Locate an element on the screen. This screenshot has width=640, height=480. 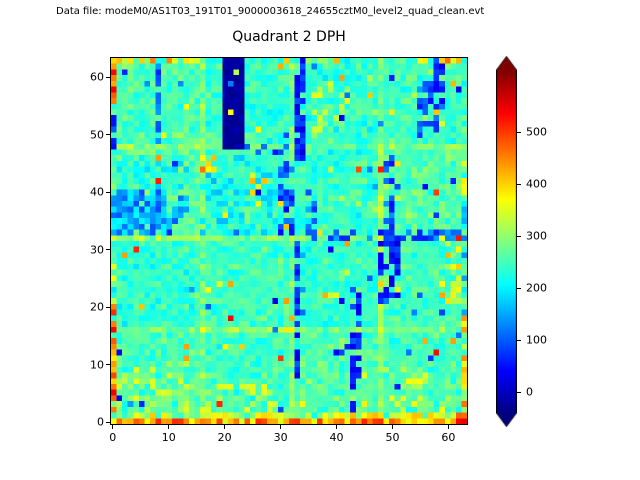
colorbar-tick-label: 200 is located at coordinates (536, 288).